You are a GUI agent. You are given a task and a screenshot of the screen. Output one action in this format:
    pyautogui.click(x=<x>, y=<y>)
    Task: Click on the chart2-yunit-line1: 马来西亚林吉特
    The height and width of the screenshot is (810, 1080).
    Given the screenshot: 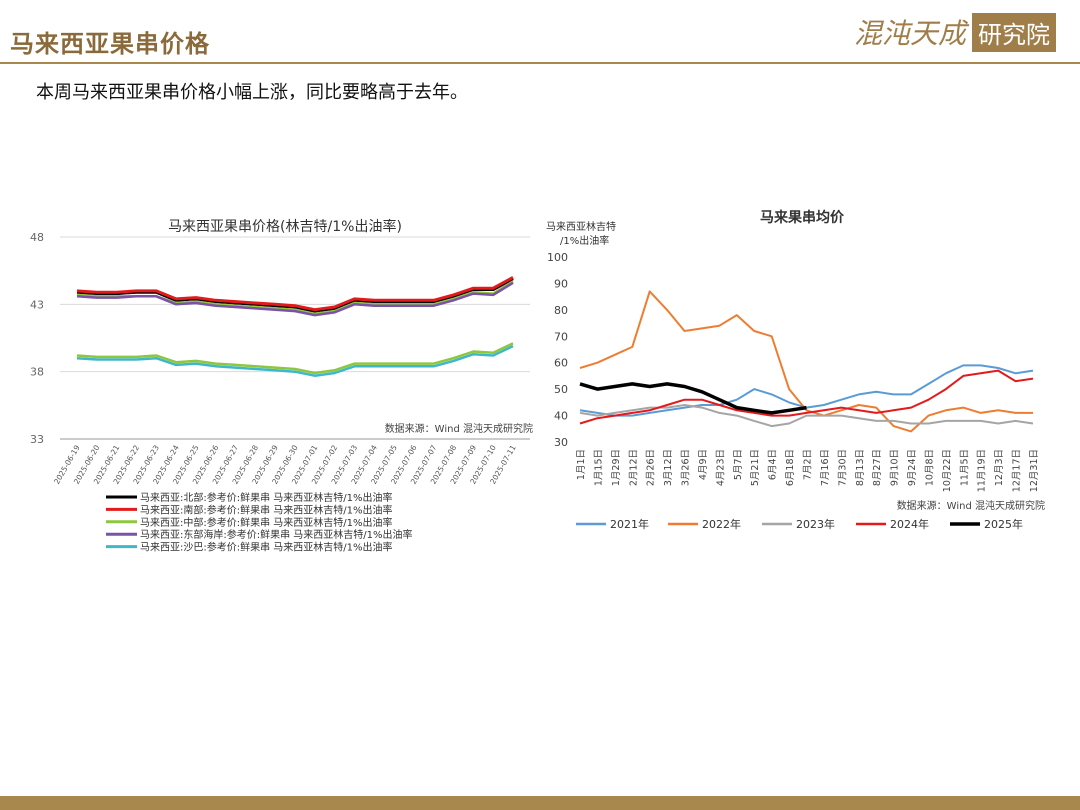 What is the action you would take?
    pyautogui.click(x=581, y=226)
    